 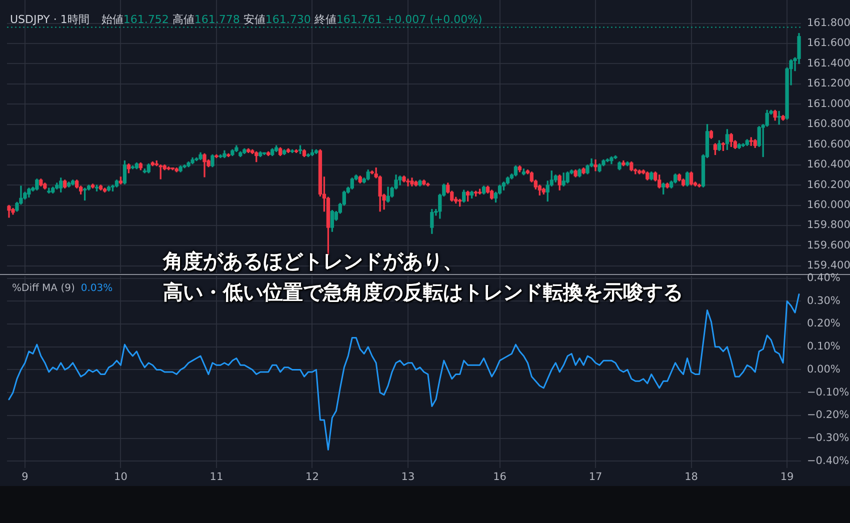 What do you see at coordinates (828, 144) in the screenshot?
I see `y-tick-label: 160.600` at bounding box center [828, 144].